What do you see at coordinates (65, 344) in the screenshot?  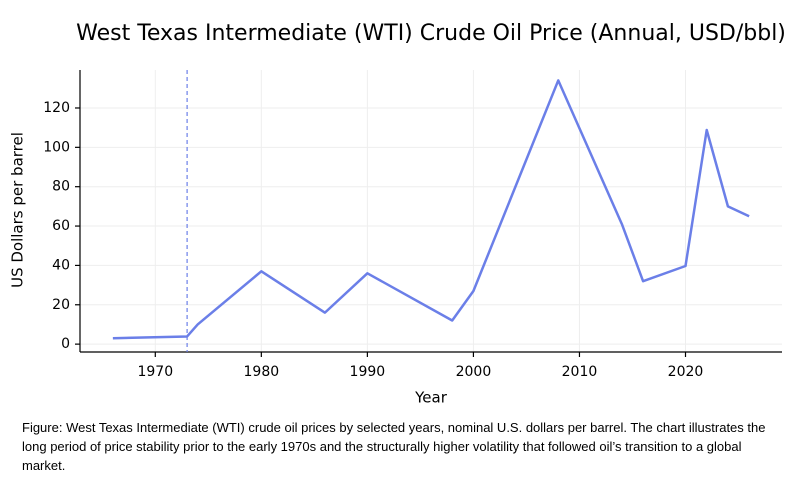 I see `y-tick-label: 0` at bounding box center [65, 344].